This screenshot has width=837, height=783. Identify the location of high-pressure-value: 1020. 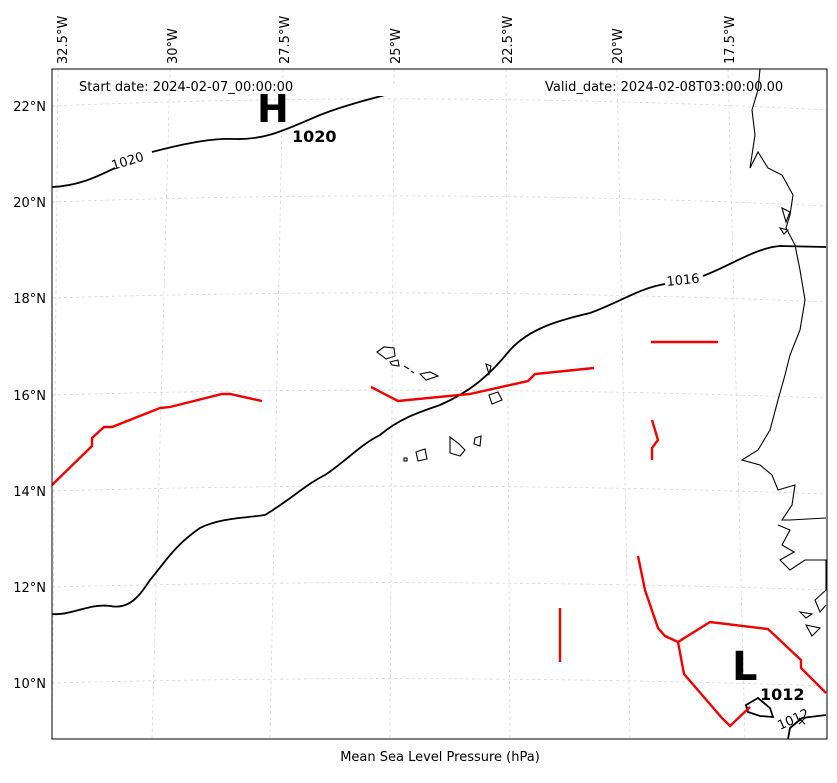
(314, 136).